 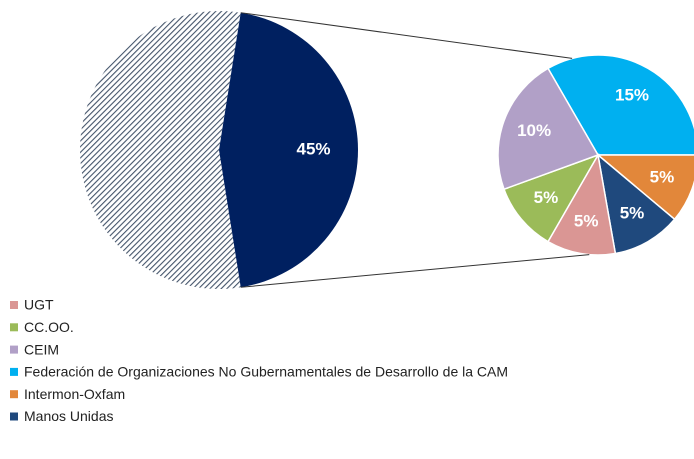 What do you see at coordinates (534, 130) in the screenshot?
I see `data-label: 10%` at bounding box center [534, 130].